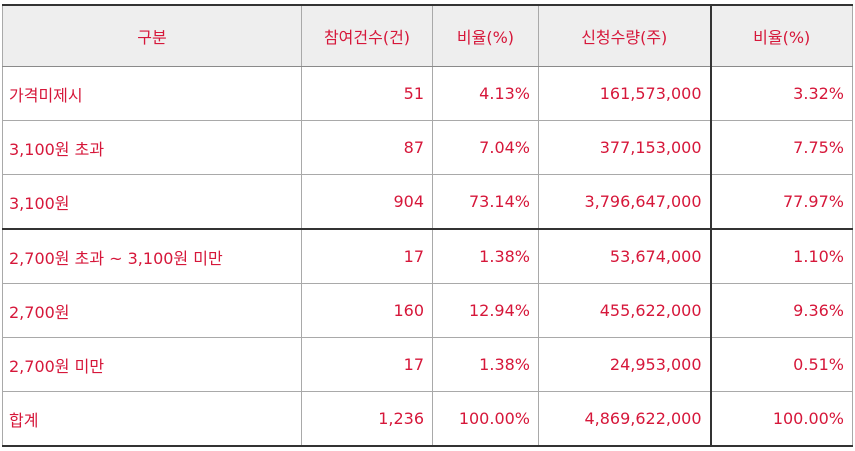 The width and height of the screenshot is (855, 451). What do you see at coordinates (485, 147) in the screenshot?
I see `row-count-ratio: 7.04%` at bounding box center [485, 147].